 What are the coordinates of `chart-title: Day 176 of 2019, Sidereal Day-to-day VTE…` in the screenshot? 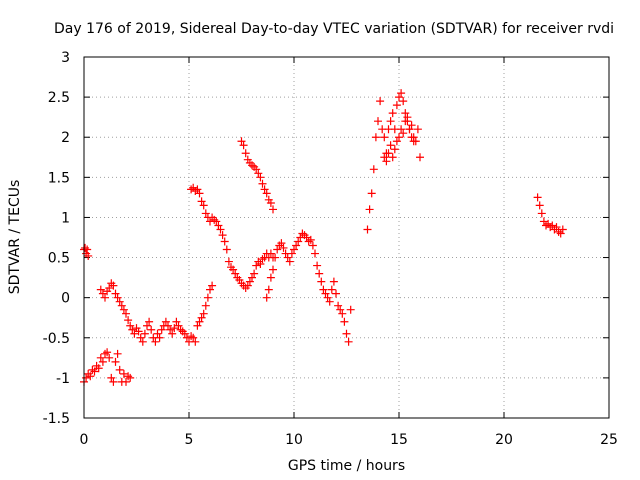 It's located at (334, 29).